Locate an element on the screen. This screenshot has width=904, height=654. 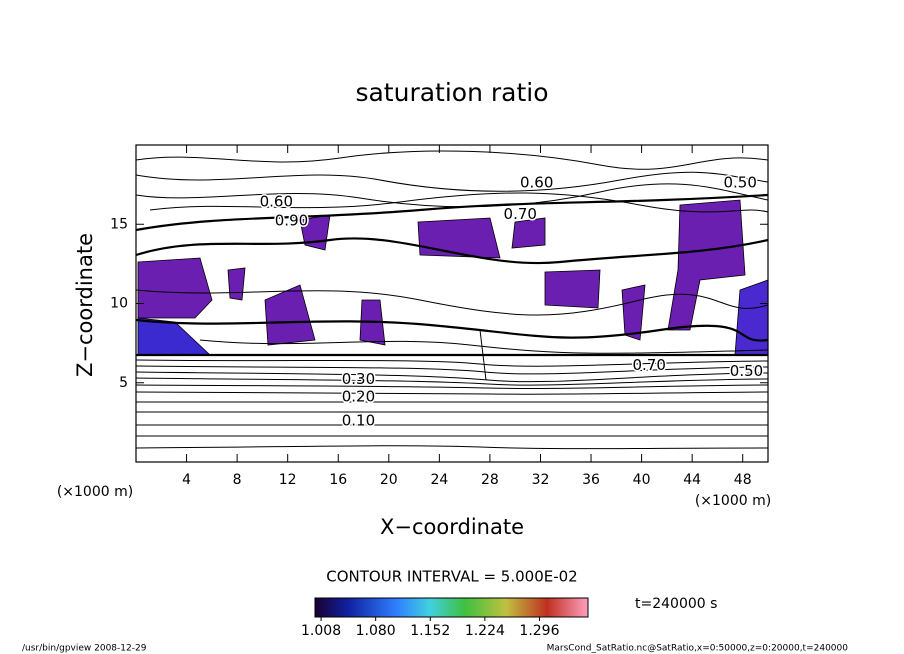
footer-left: /usr/bin/gpview 2008-12-29 is located at coordinates (84, 649).